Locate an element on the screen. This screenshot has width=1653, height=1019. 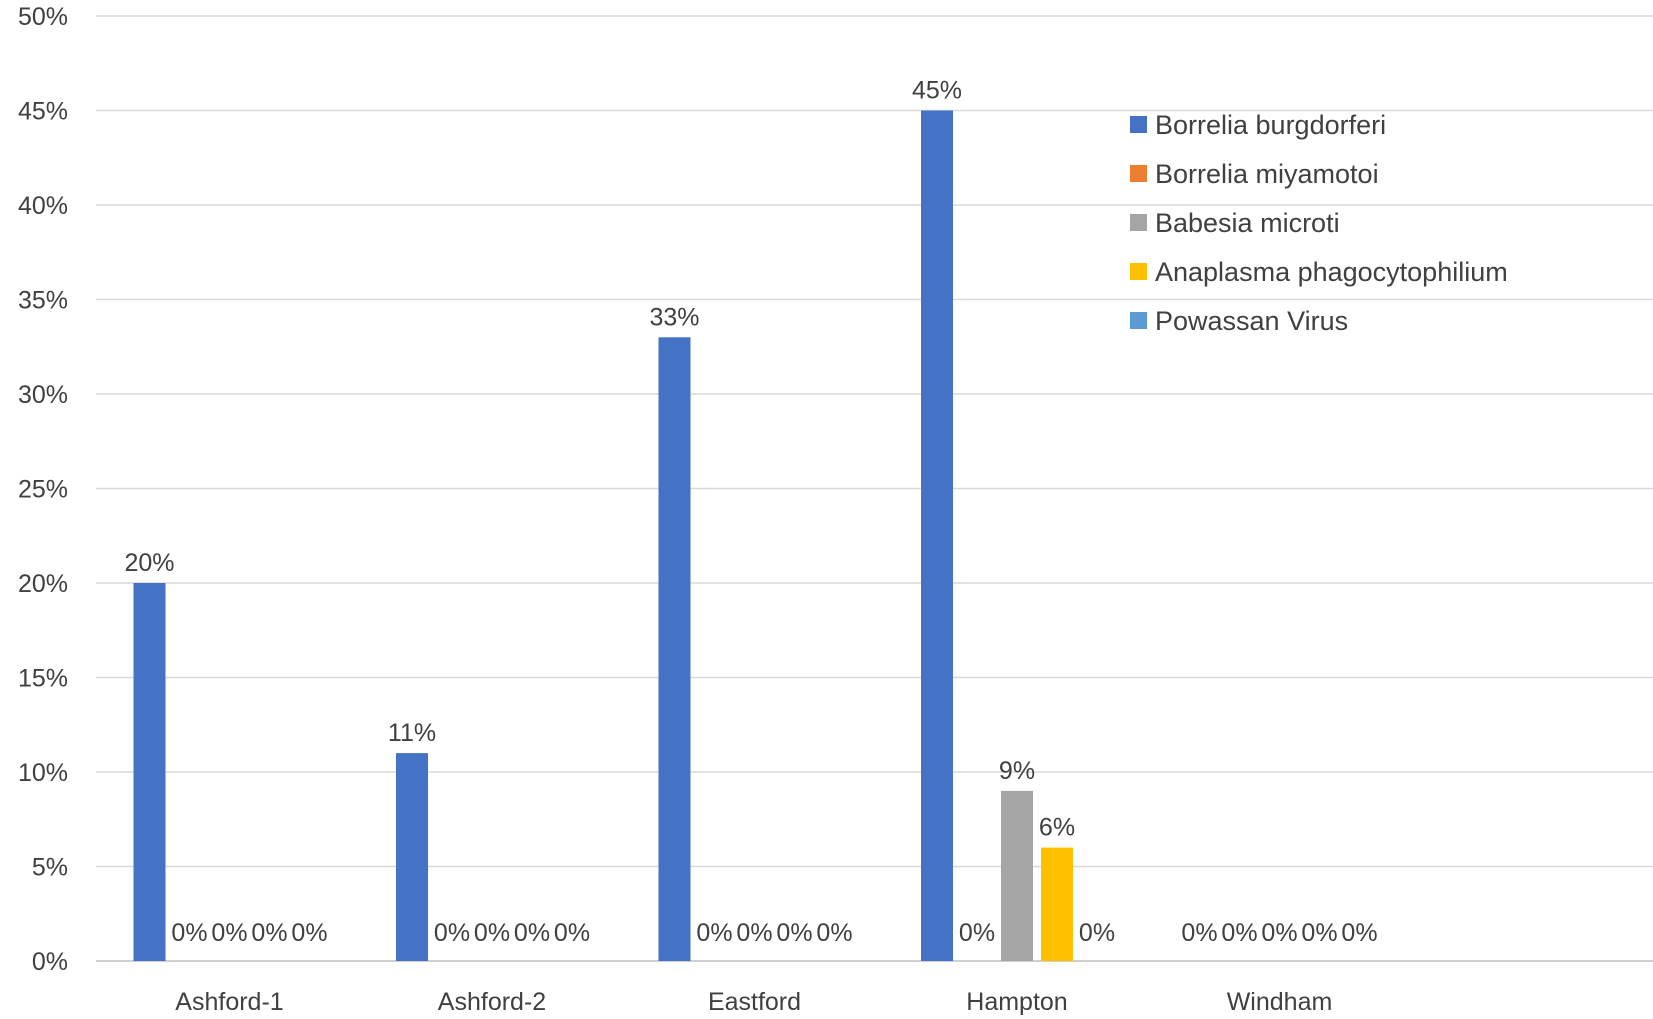
x-tick-label: Hampton is located at coordinates (1016, 1002).